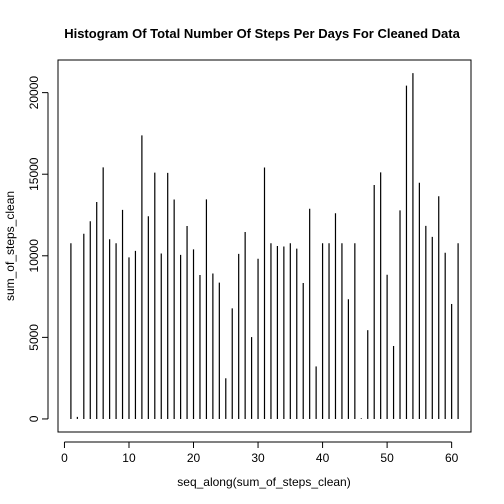  Describe the element at coordinates (34, 418) in the screenshot. I see `y-tick-label-0: 0` at that location.